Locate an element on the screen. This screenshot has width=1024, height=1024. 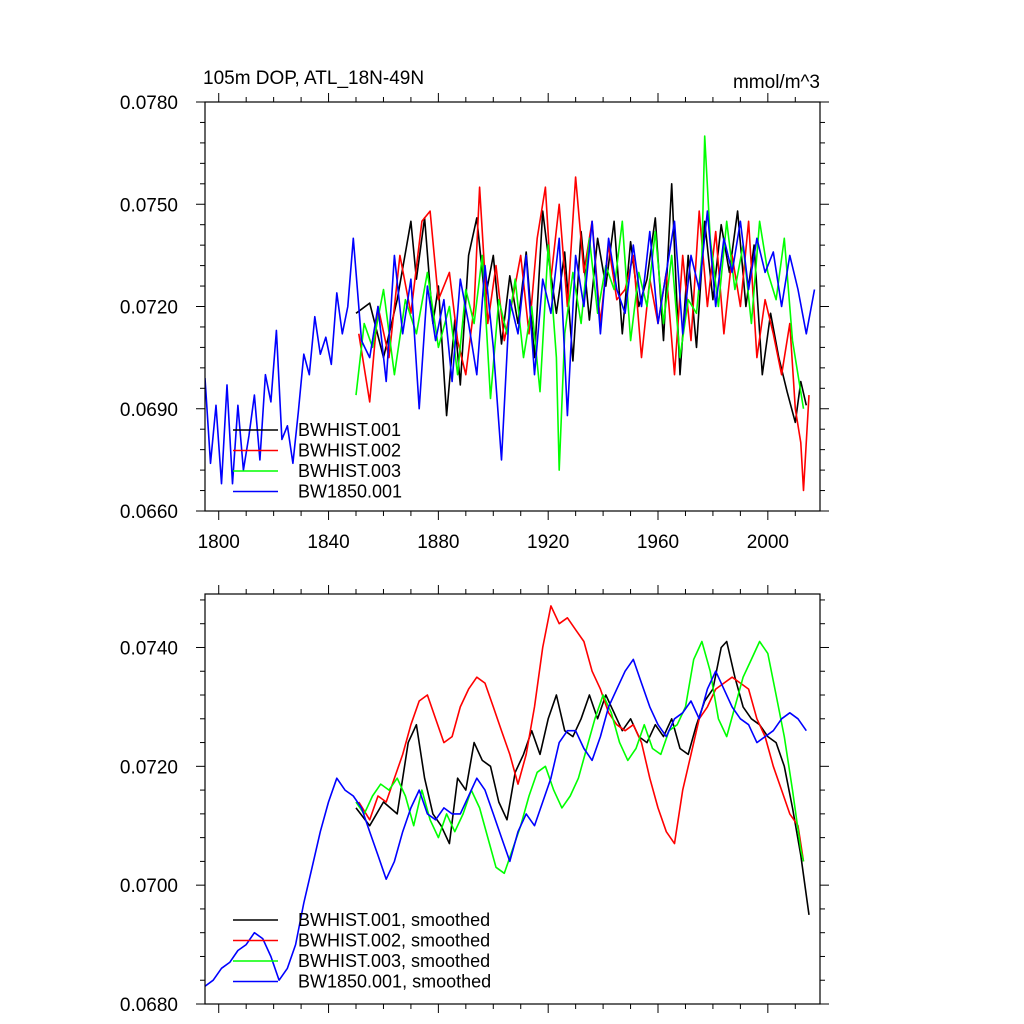
x-tick-label: 2000 is located at coordinates (768, 542).